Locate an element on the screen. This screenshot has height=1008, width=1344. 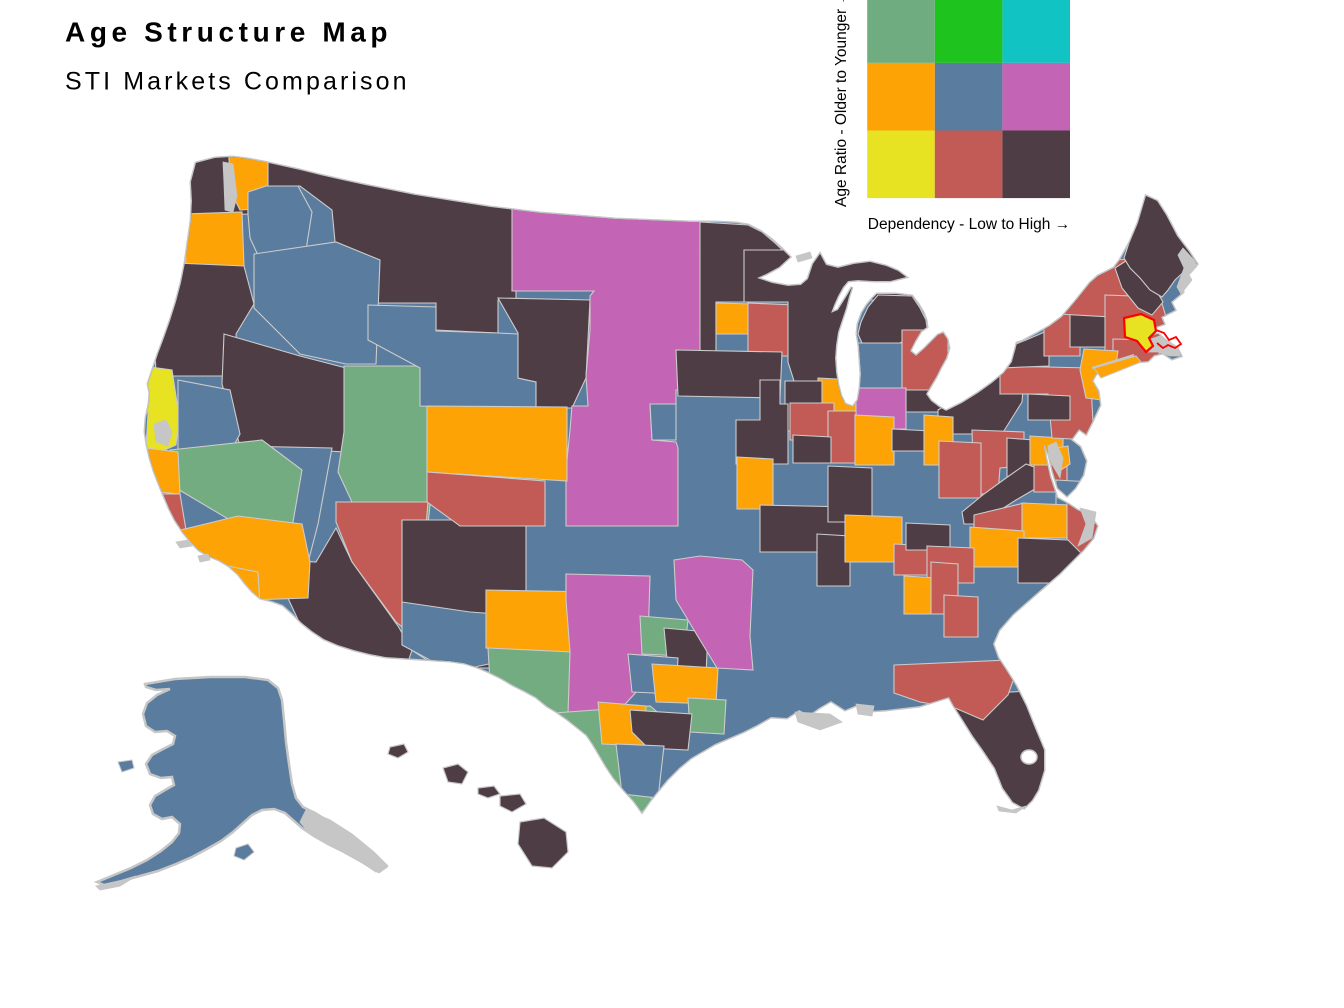
svg-text: STI Markets Comparison is located at coordinates (237, 82).